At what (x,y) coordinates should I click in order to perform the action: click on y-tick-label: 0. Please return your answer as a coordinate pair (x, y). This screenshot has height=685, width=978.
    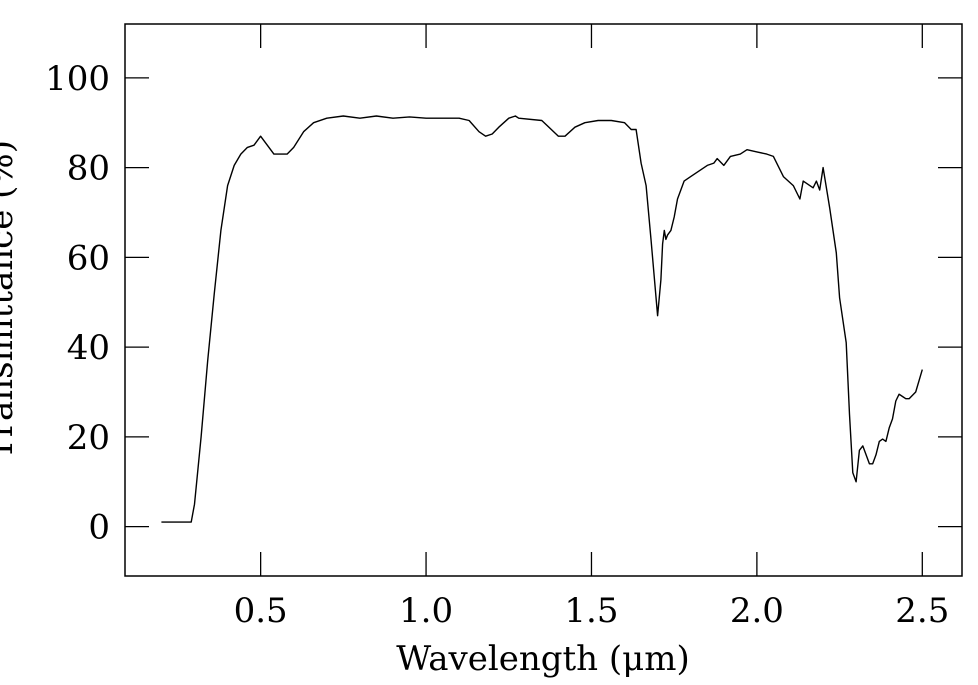
    Looking at the image, I should click on (99, 528).